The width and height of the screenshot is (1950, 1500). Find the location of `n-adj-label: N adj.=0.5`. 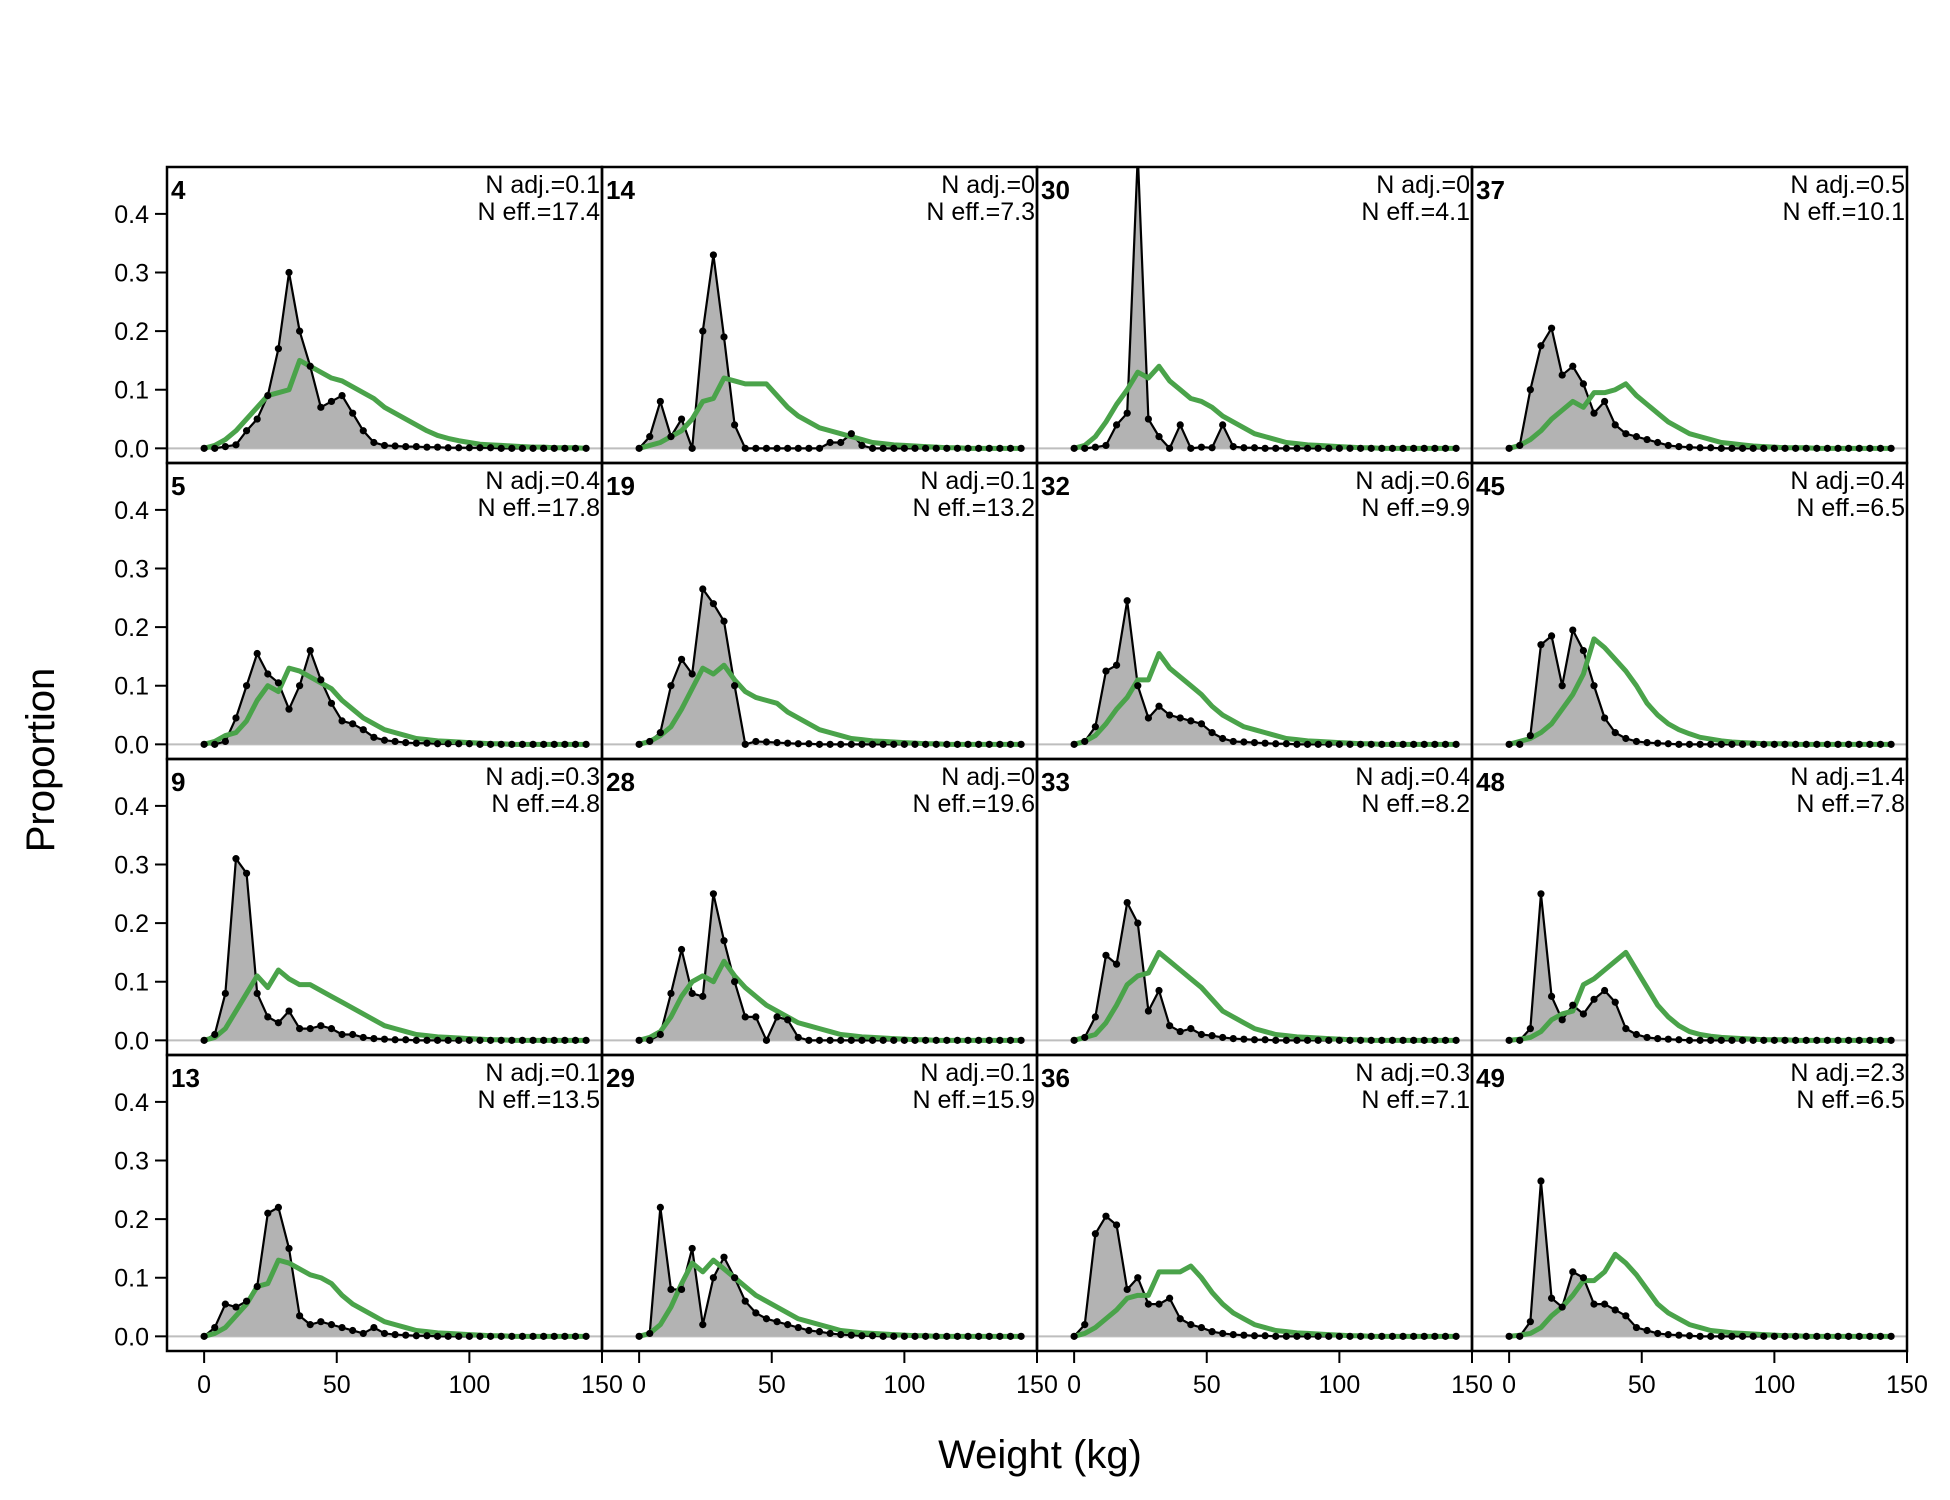

n-adj-label: N adj.=0.5 is located at coordinates (1847, 185).